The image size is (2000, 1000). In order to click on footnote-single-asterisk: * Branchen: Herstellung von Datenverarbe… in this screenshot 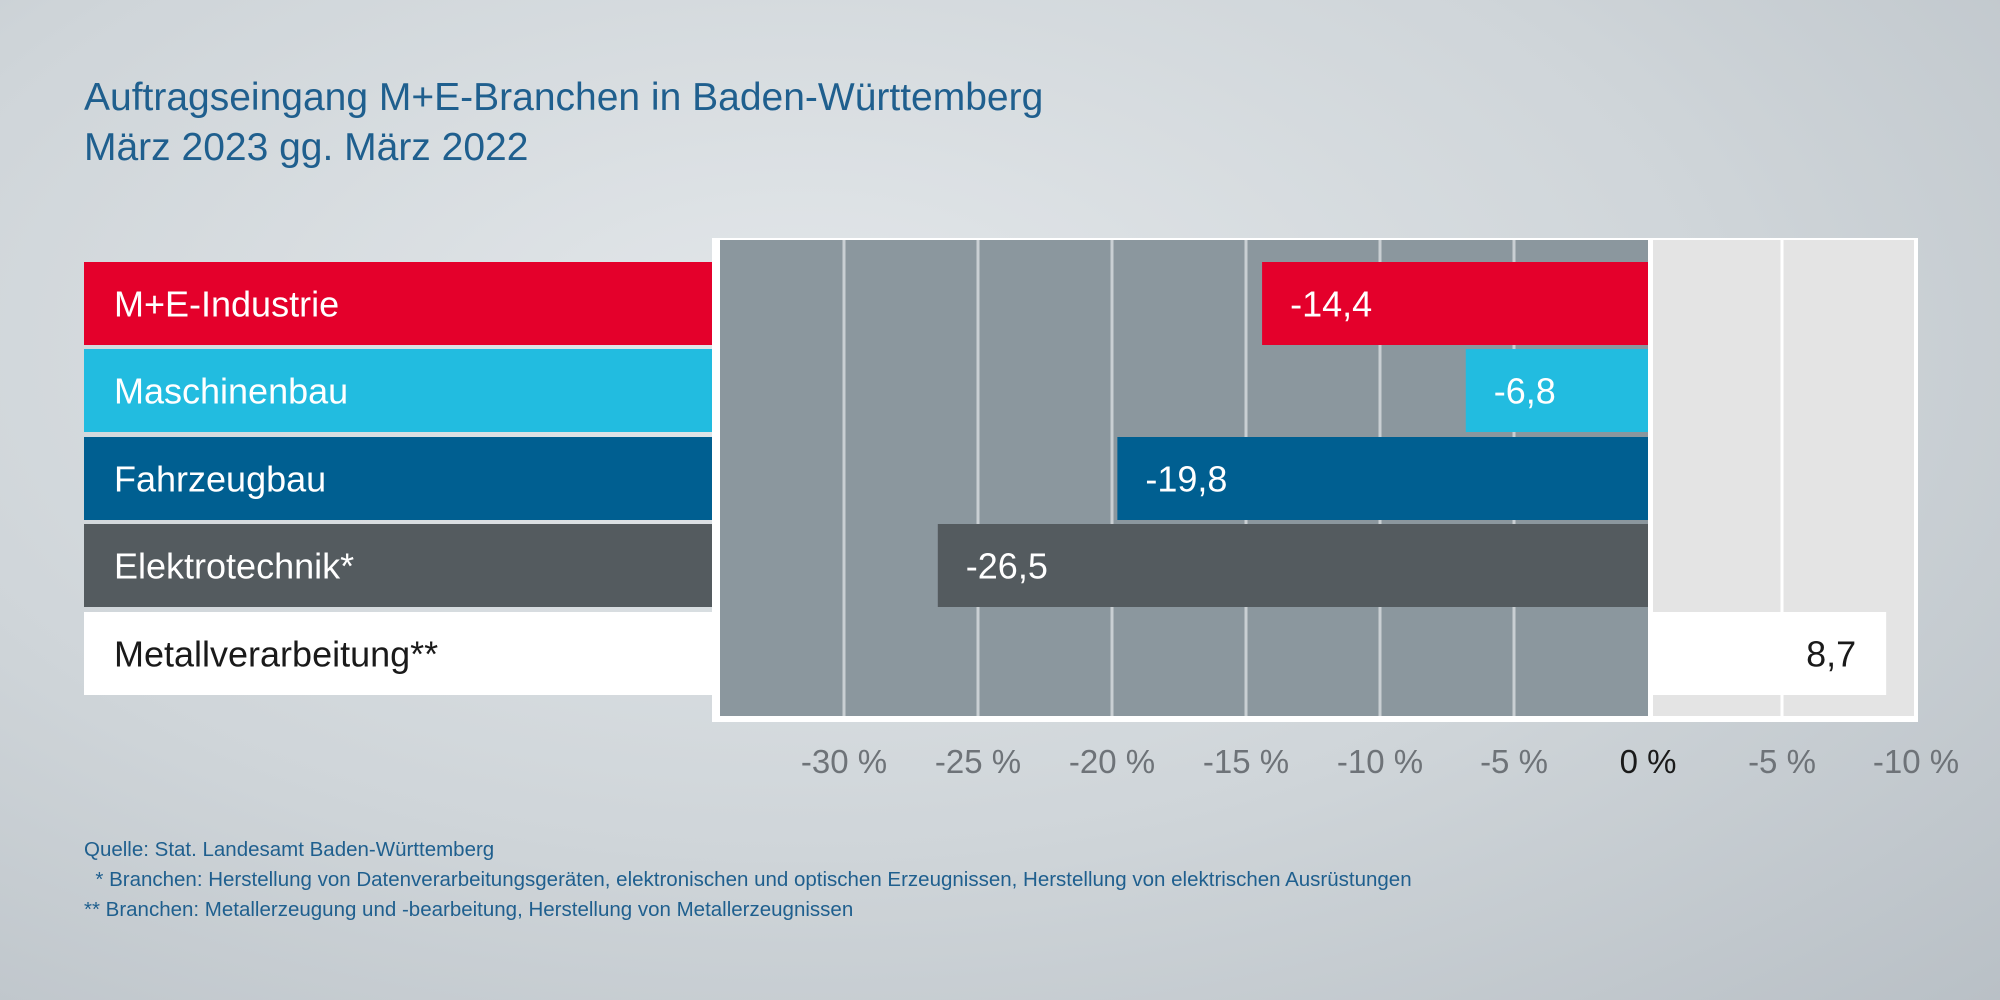, I will do `click(748, 879)`.